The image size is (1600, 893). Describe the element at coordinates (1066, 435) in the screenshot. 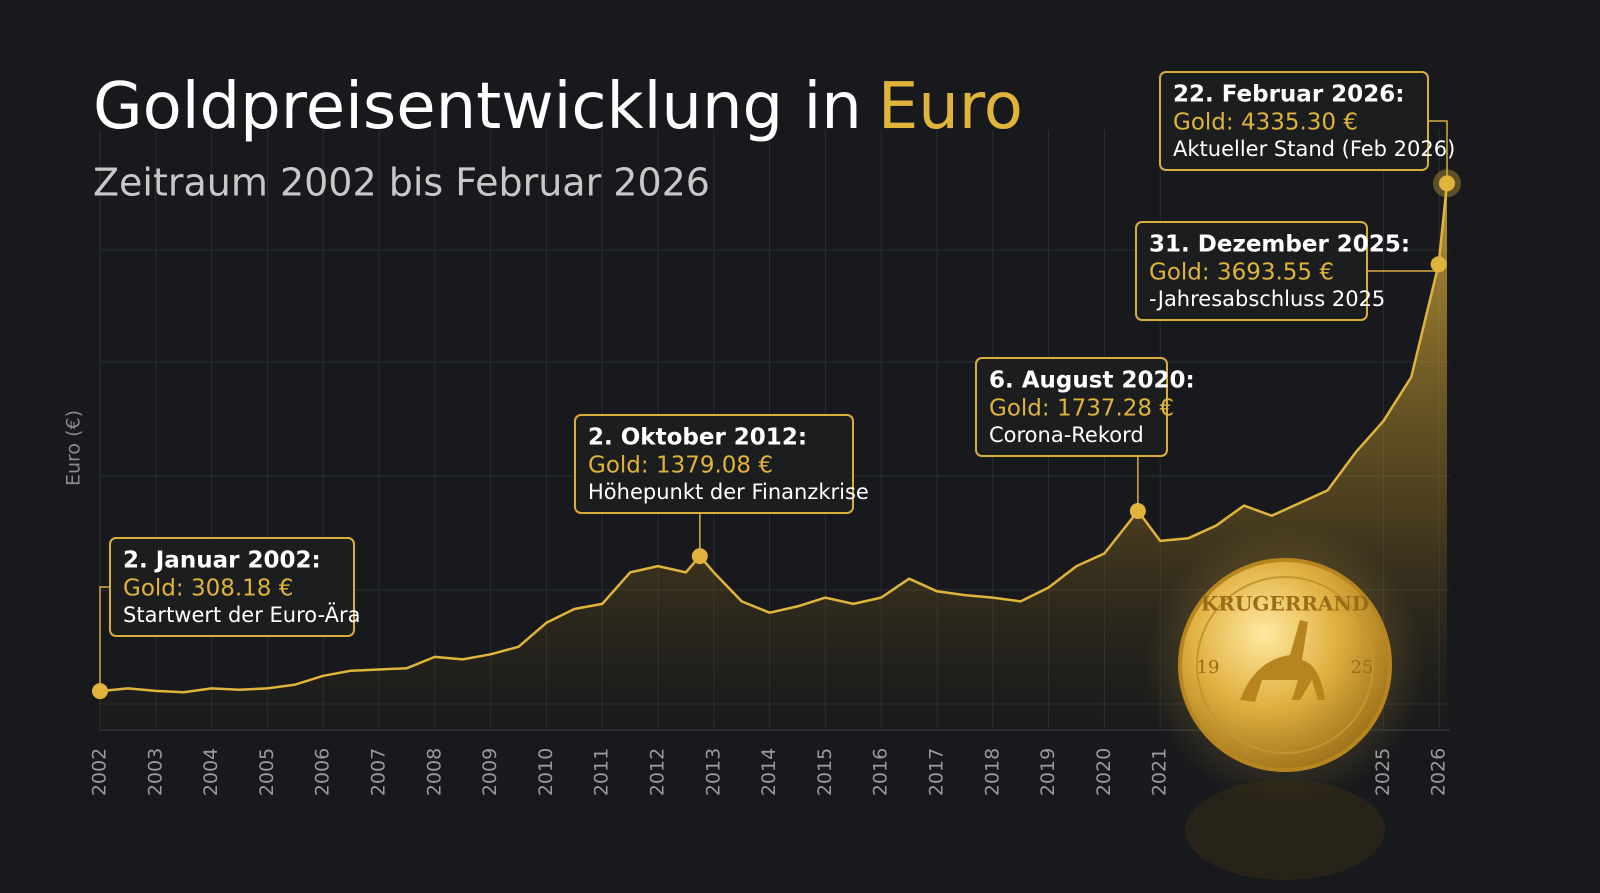

I see `annotation-note: Corona-Rekord` at that location.